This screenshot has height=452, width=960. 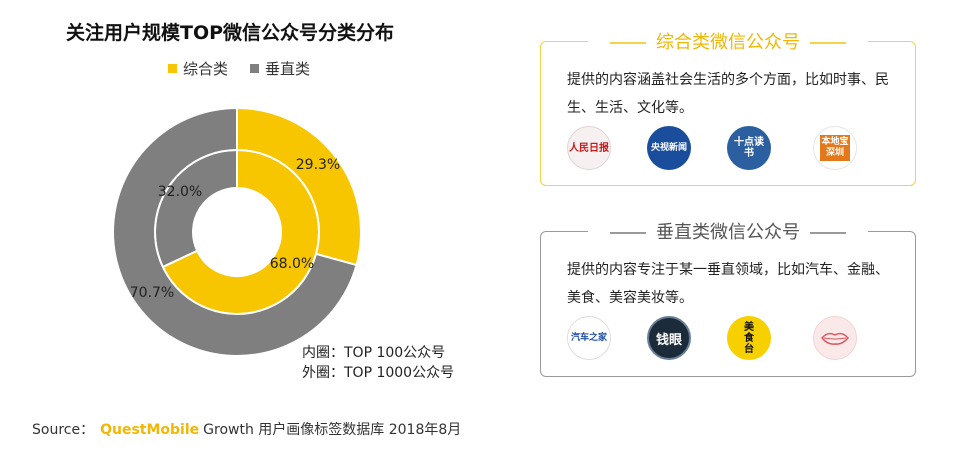 What do you see at coordinates (180, 192) in the screenshot?
I see `label-inner-1: 32.0%` at bounding box center [180, 192].